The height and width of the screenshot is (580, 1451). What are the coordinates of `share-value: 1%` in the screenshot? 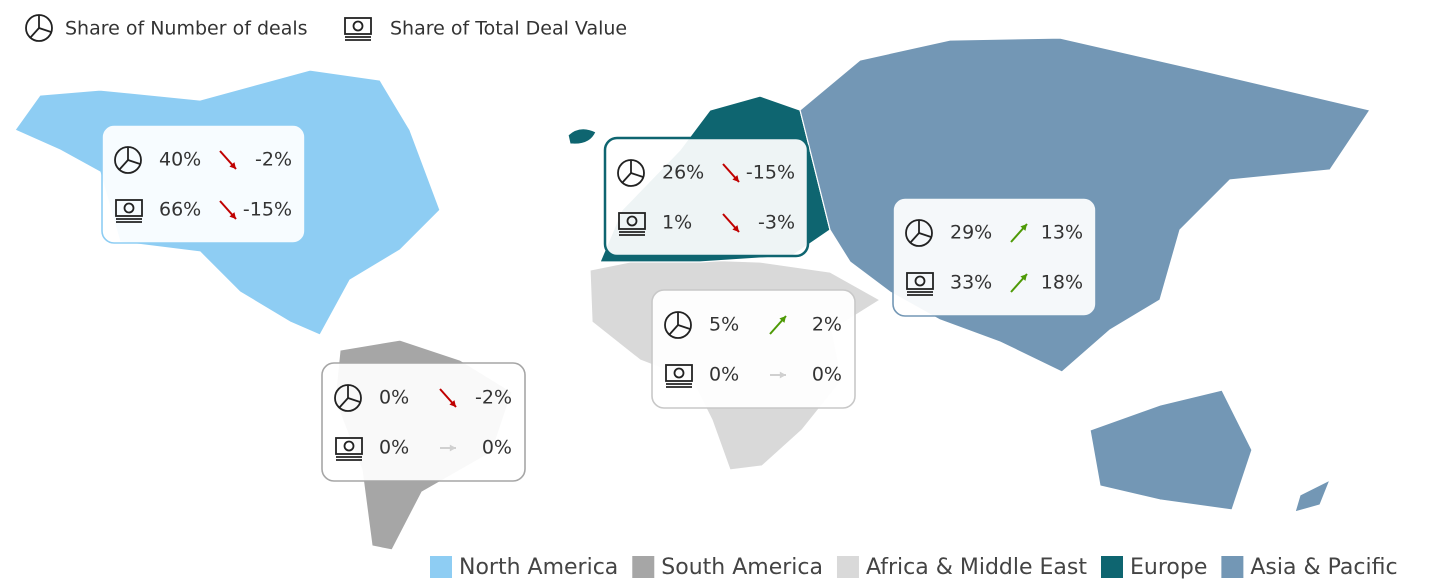 It's located at (677, 223).